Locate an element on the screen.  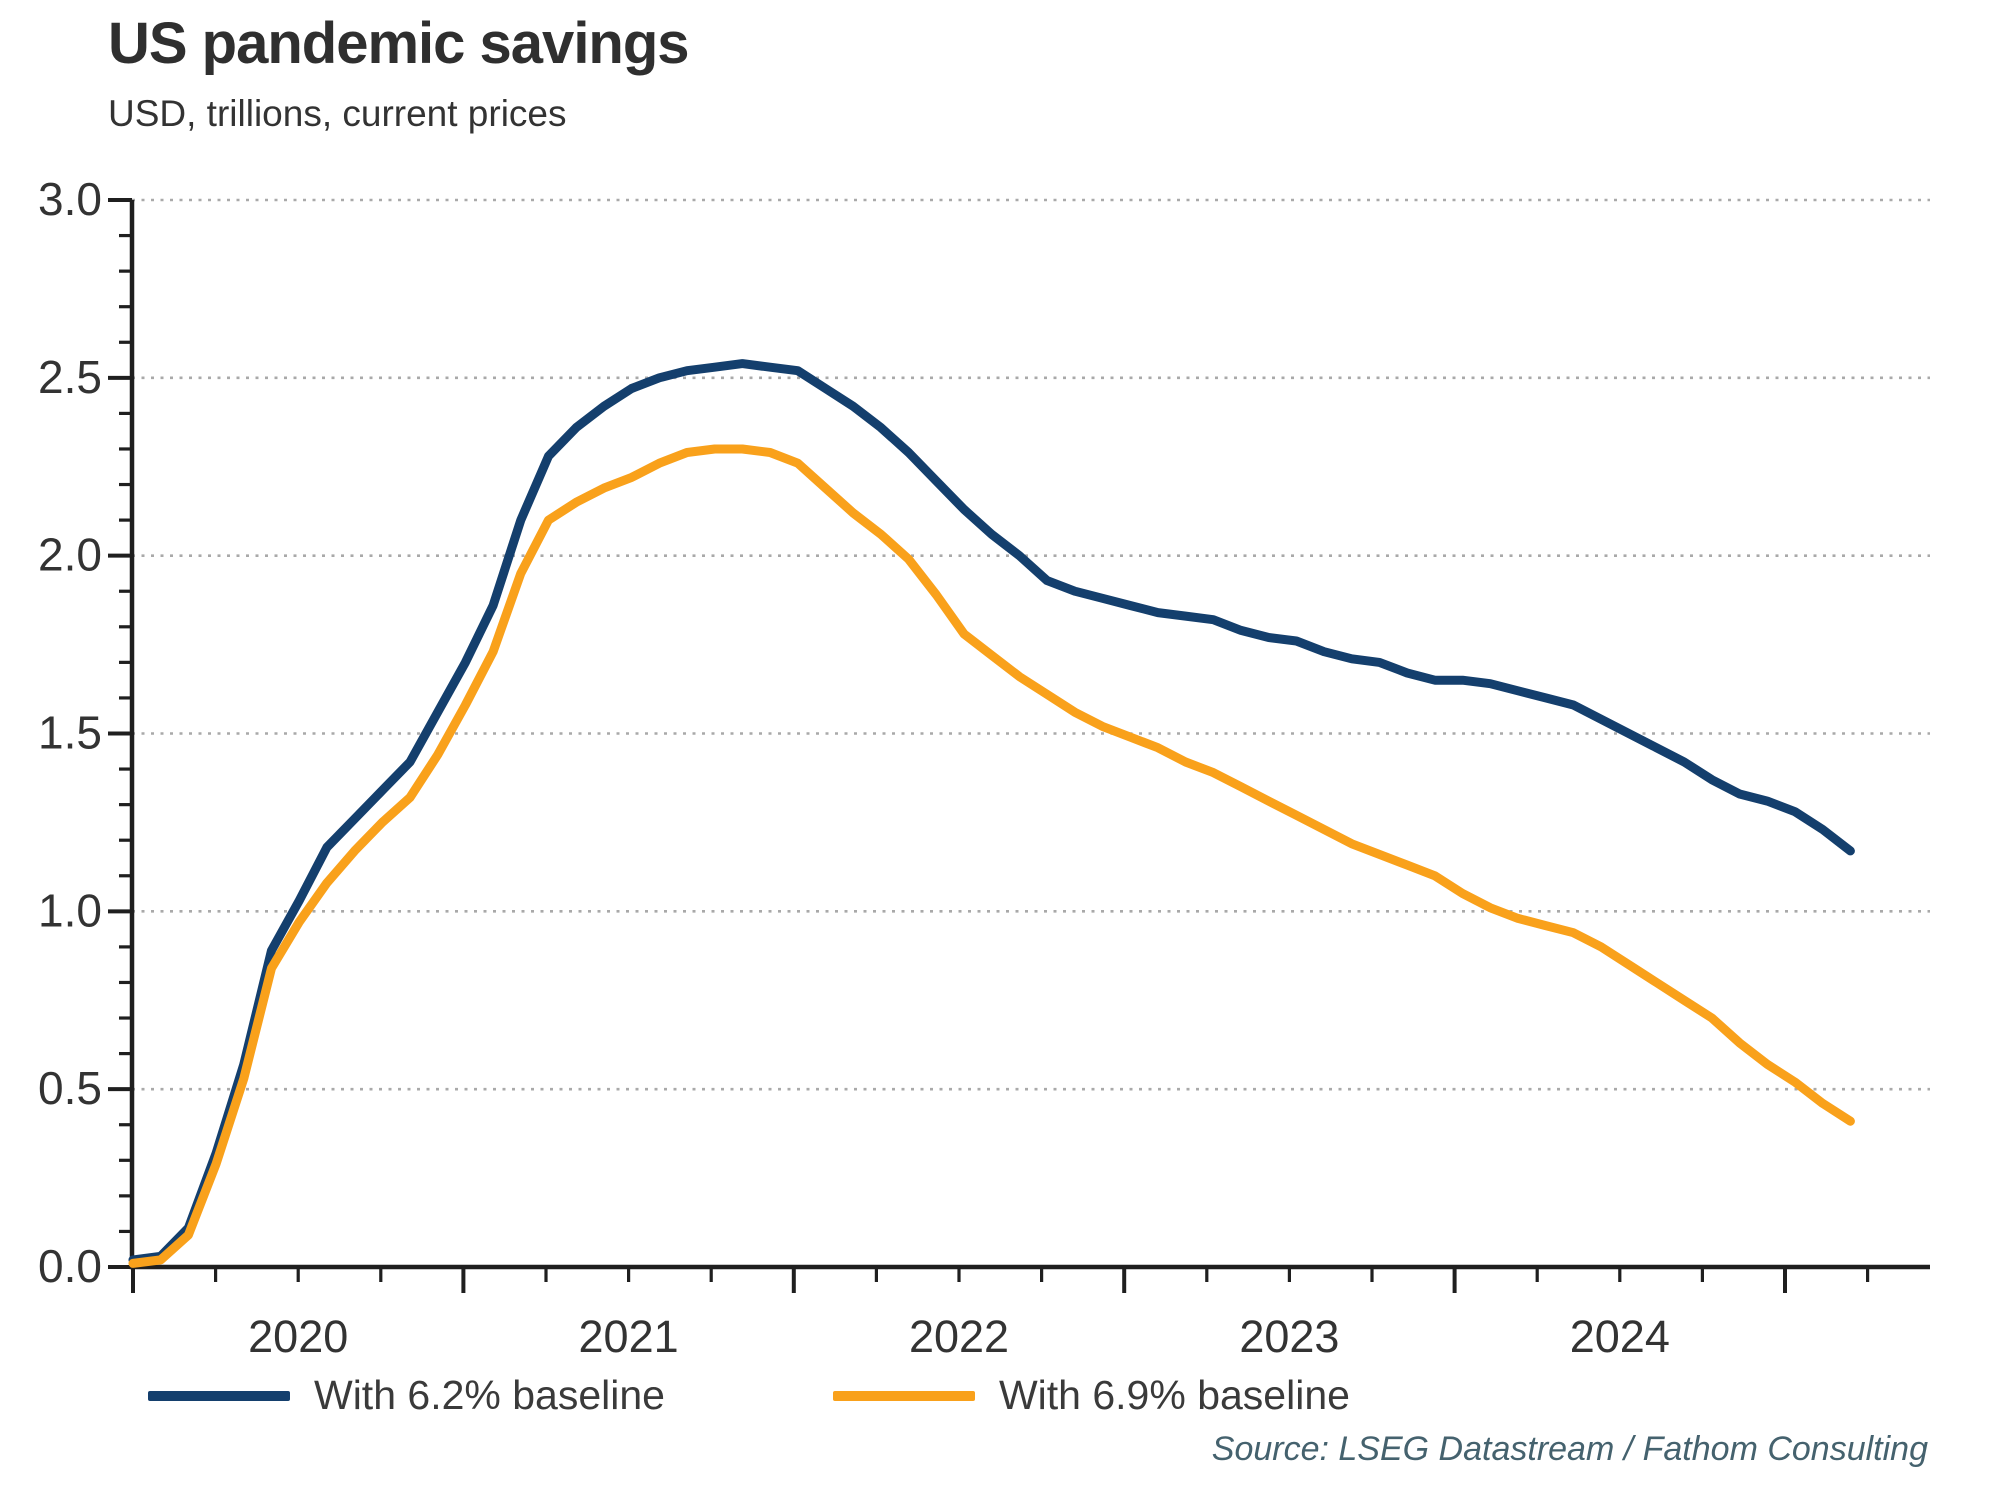
legend-item-baseline-62: With 6.2% baseline is located at coordinates (406, 1395).